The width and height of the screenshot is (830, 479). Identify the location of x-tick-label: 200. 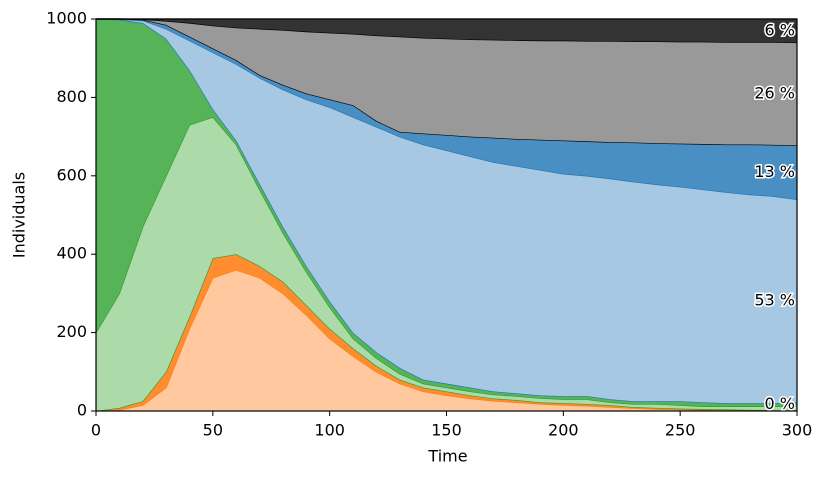
(563, 430).